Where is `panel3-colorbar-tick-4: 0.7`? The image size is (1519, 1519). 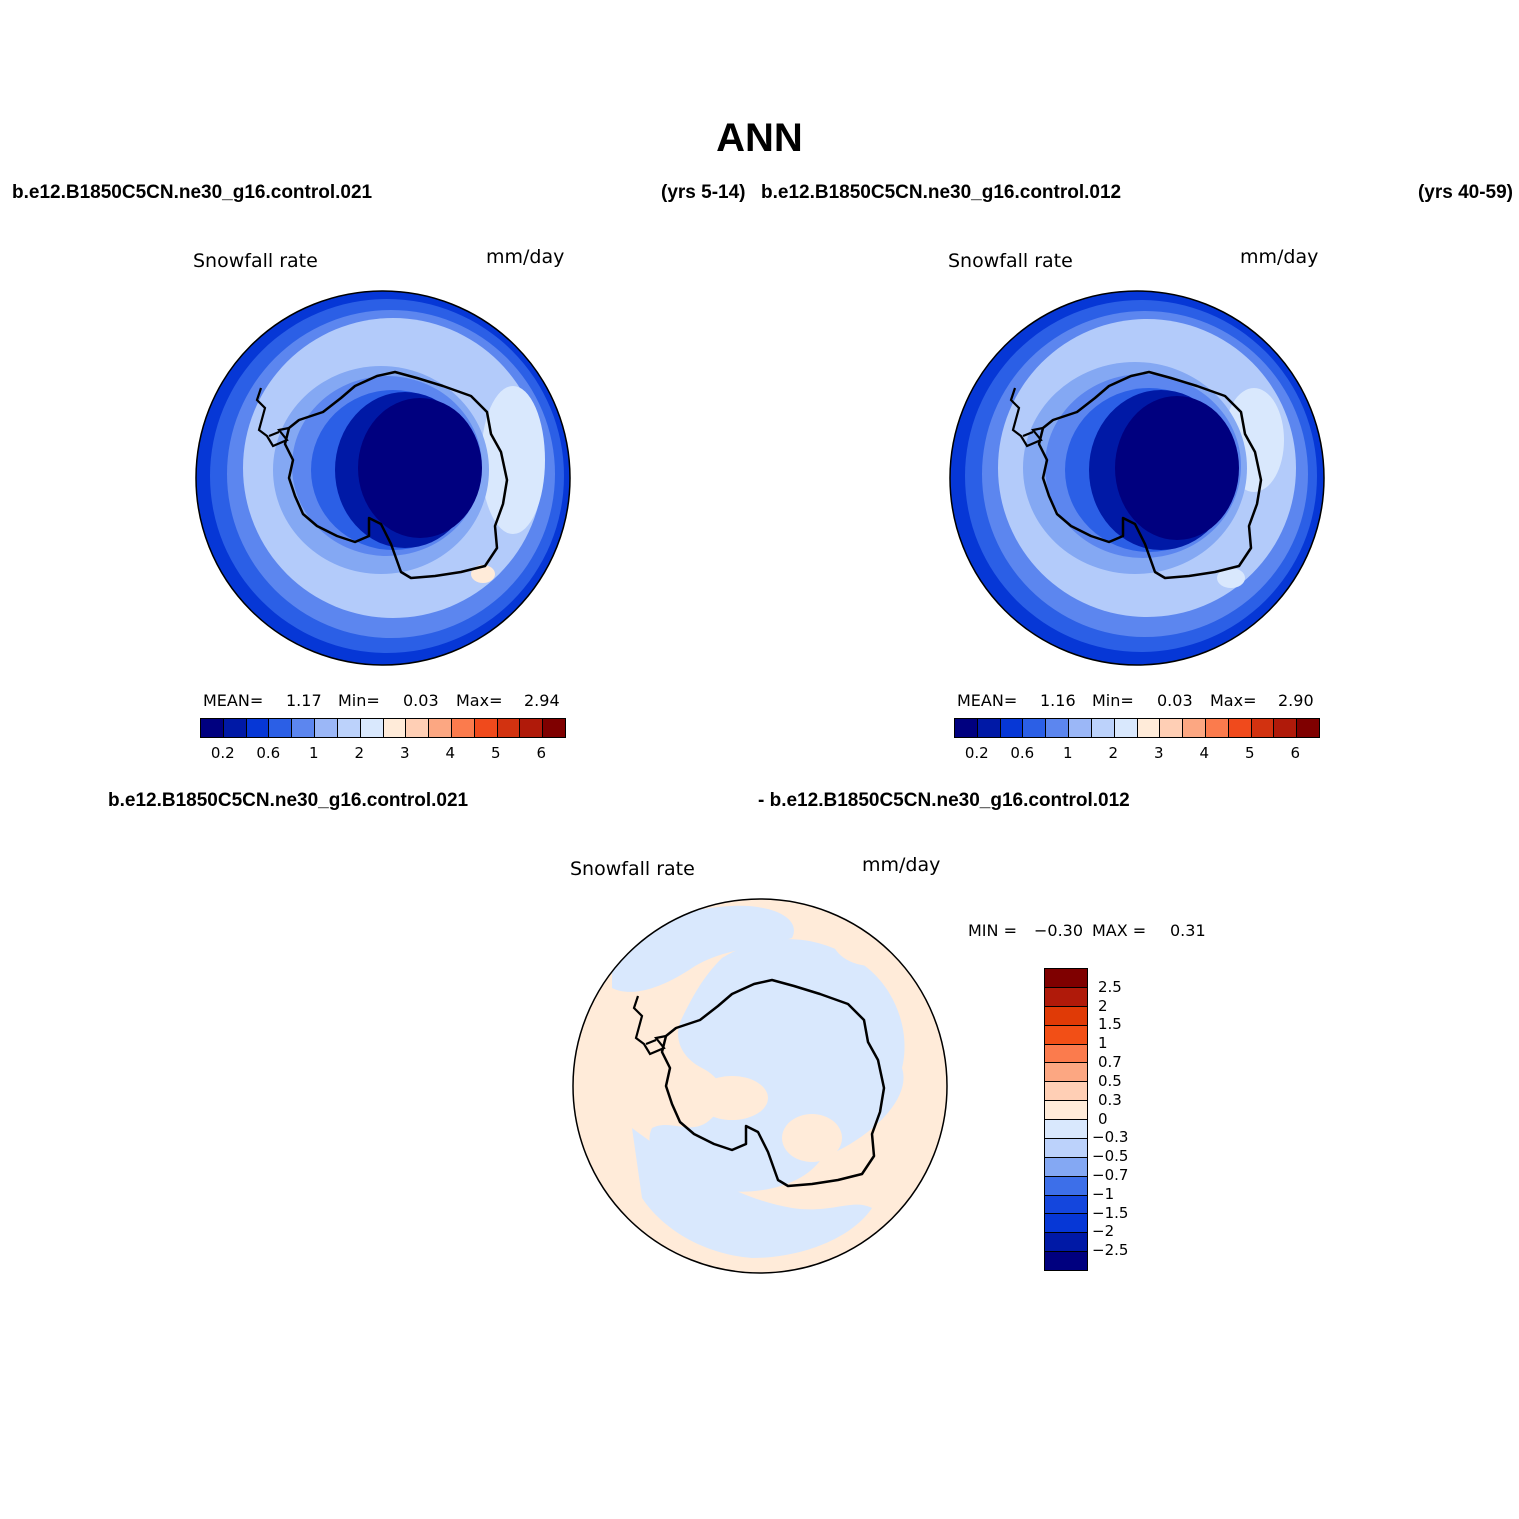
panel3-colorbar-tick-4: 0.7 is located at coordinates (1110, 1062).